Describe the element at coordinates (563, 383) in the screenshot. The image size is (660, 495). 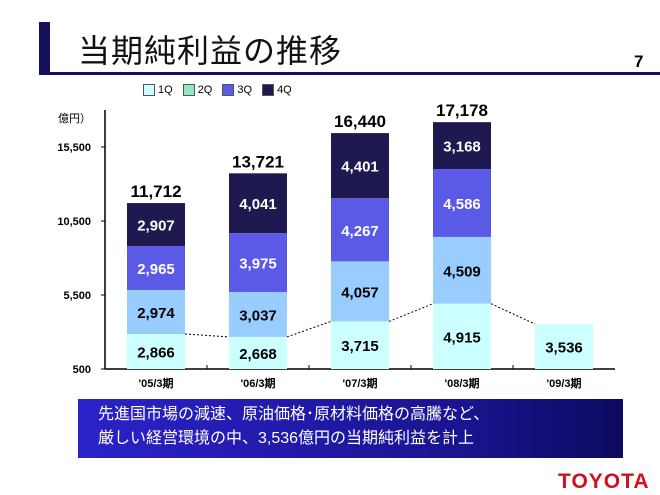
I see `x-tick-label: '09/3期` at that location.